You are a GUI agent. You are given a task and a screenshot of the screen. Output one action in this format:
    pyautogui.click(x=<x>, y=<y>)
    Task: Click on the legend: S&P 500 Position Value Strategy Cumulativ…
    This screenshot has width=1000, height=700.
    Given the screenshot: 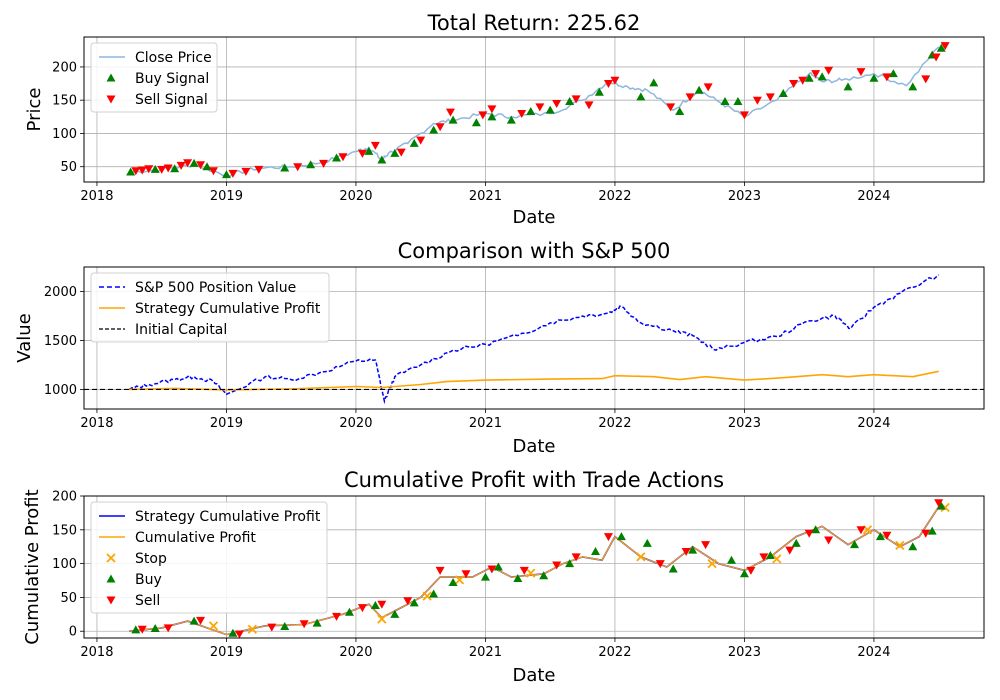 What is the action you would take?
    pyautogui.click(x=210, y=307)
    